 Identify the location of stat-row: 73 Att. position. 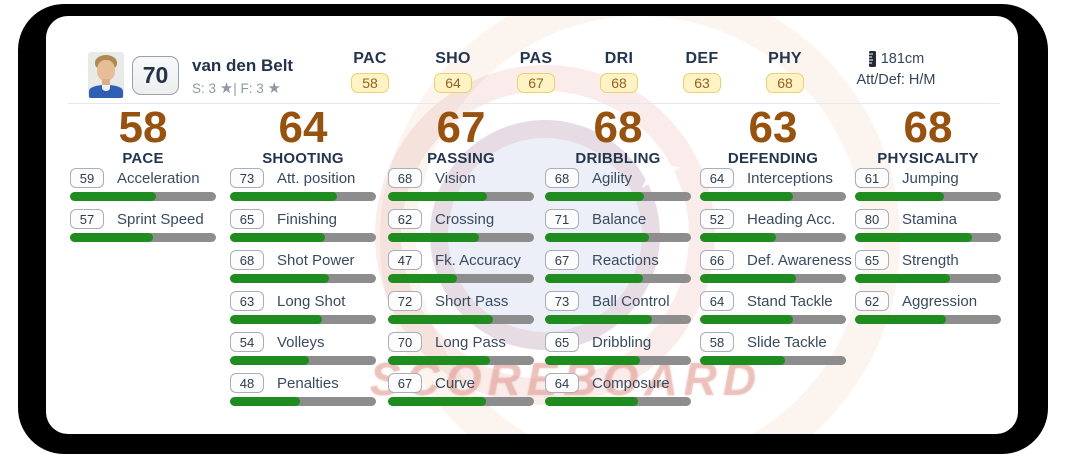
(303, 184).